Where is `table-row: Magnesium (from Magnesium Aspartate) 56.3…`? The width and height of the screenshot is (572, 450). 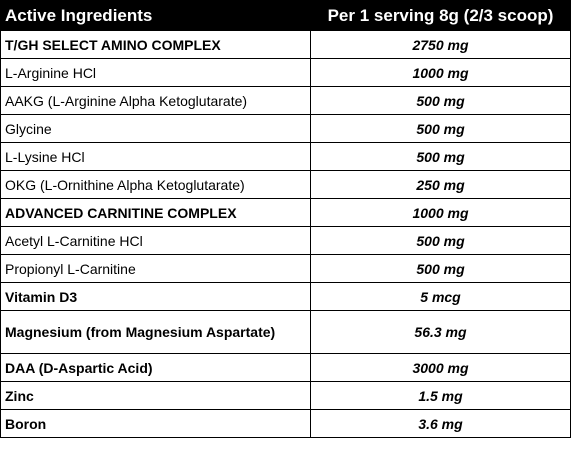
table-row: Magnesium (from Magnesium Aspartate) 56.3… is located at coordinates (285, 332).